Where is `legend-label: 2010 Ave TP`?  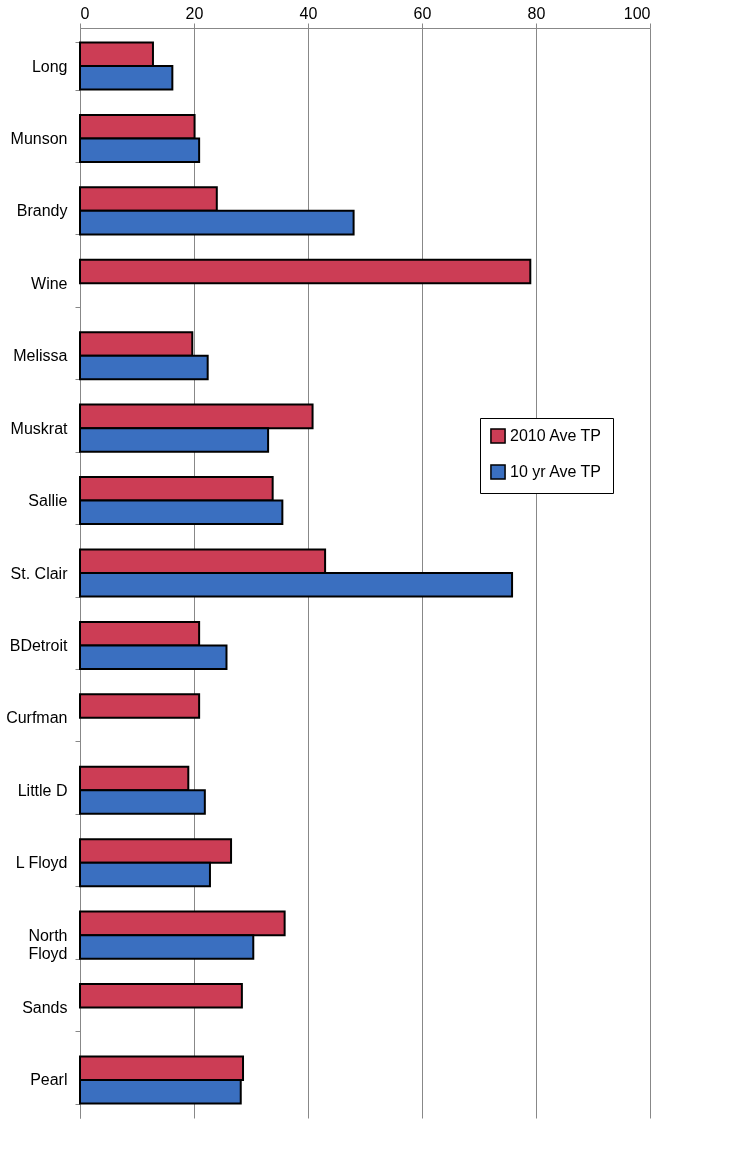
legend-label: 2010 Ave TP is located at coordinates (556, 435).